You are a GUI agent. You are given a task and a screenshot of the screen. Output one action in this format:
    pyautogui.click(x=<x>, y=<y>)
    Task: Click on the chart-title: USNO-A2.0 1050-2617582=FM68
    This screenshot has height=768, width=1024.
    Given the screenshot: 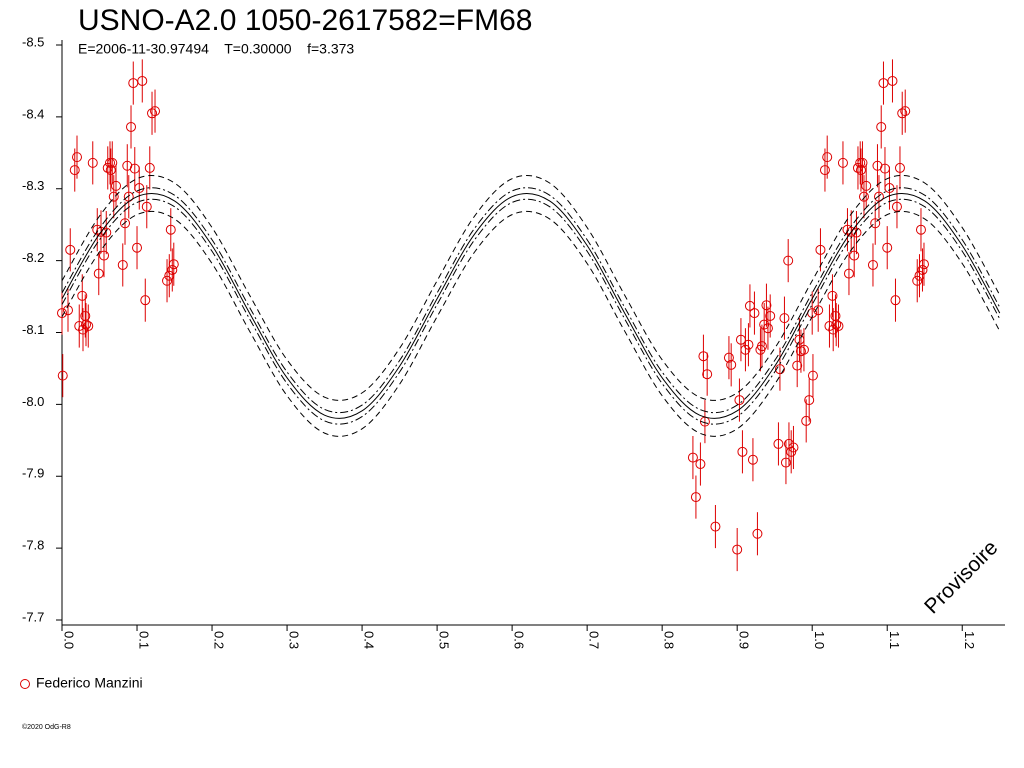 What is the action you would take?
    pyautogui.click(x=305, y=20)
    